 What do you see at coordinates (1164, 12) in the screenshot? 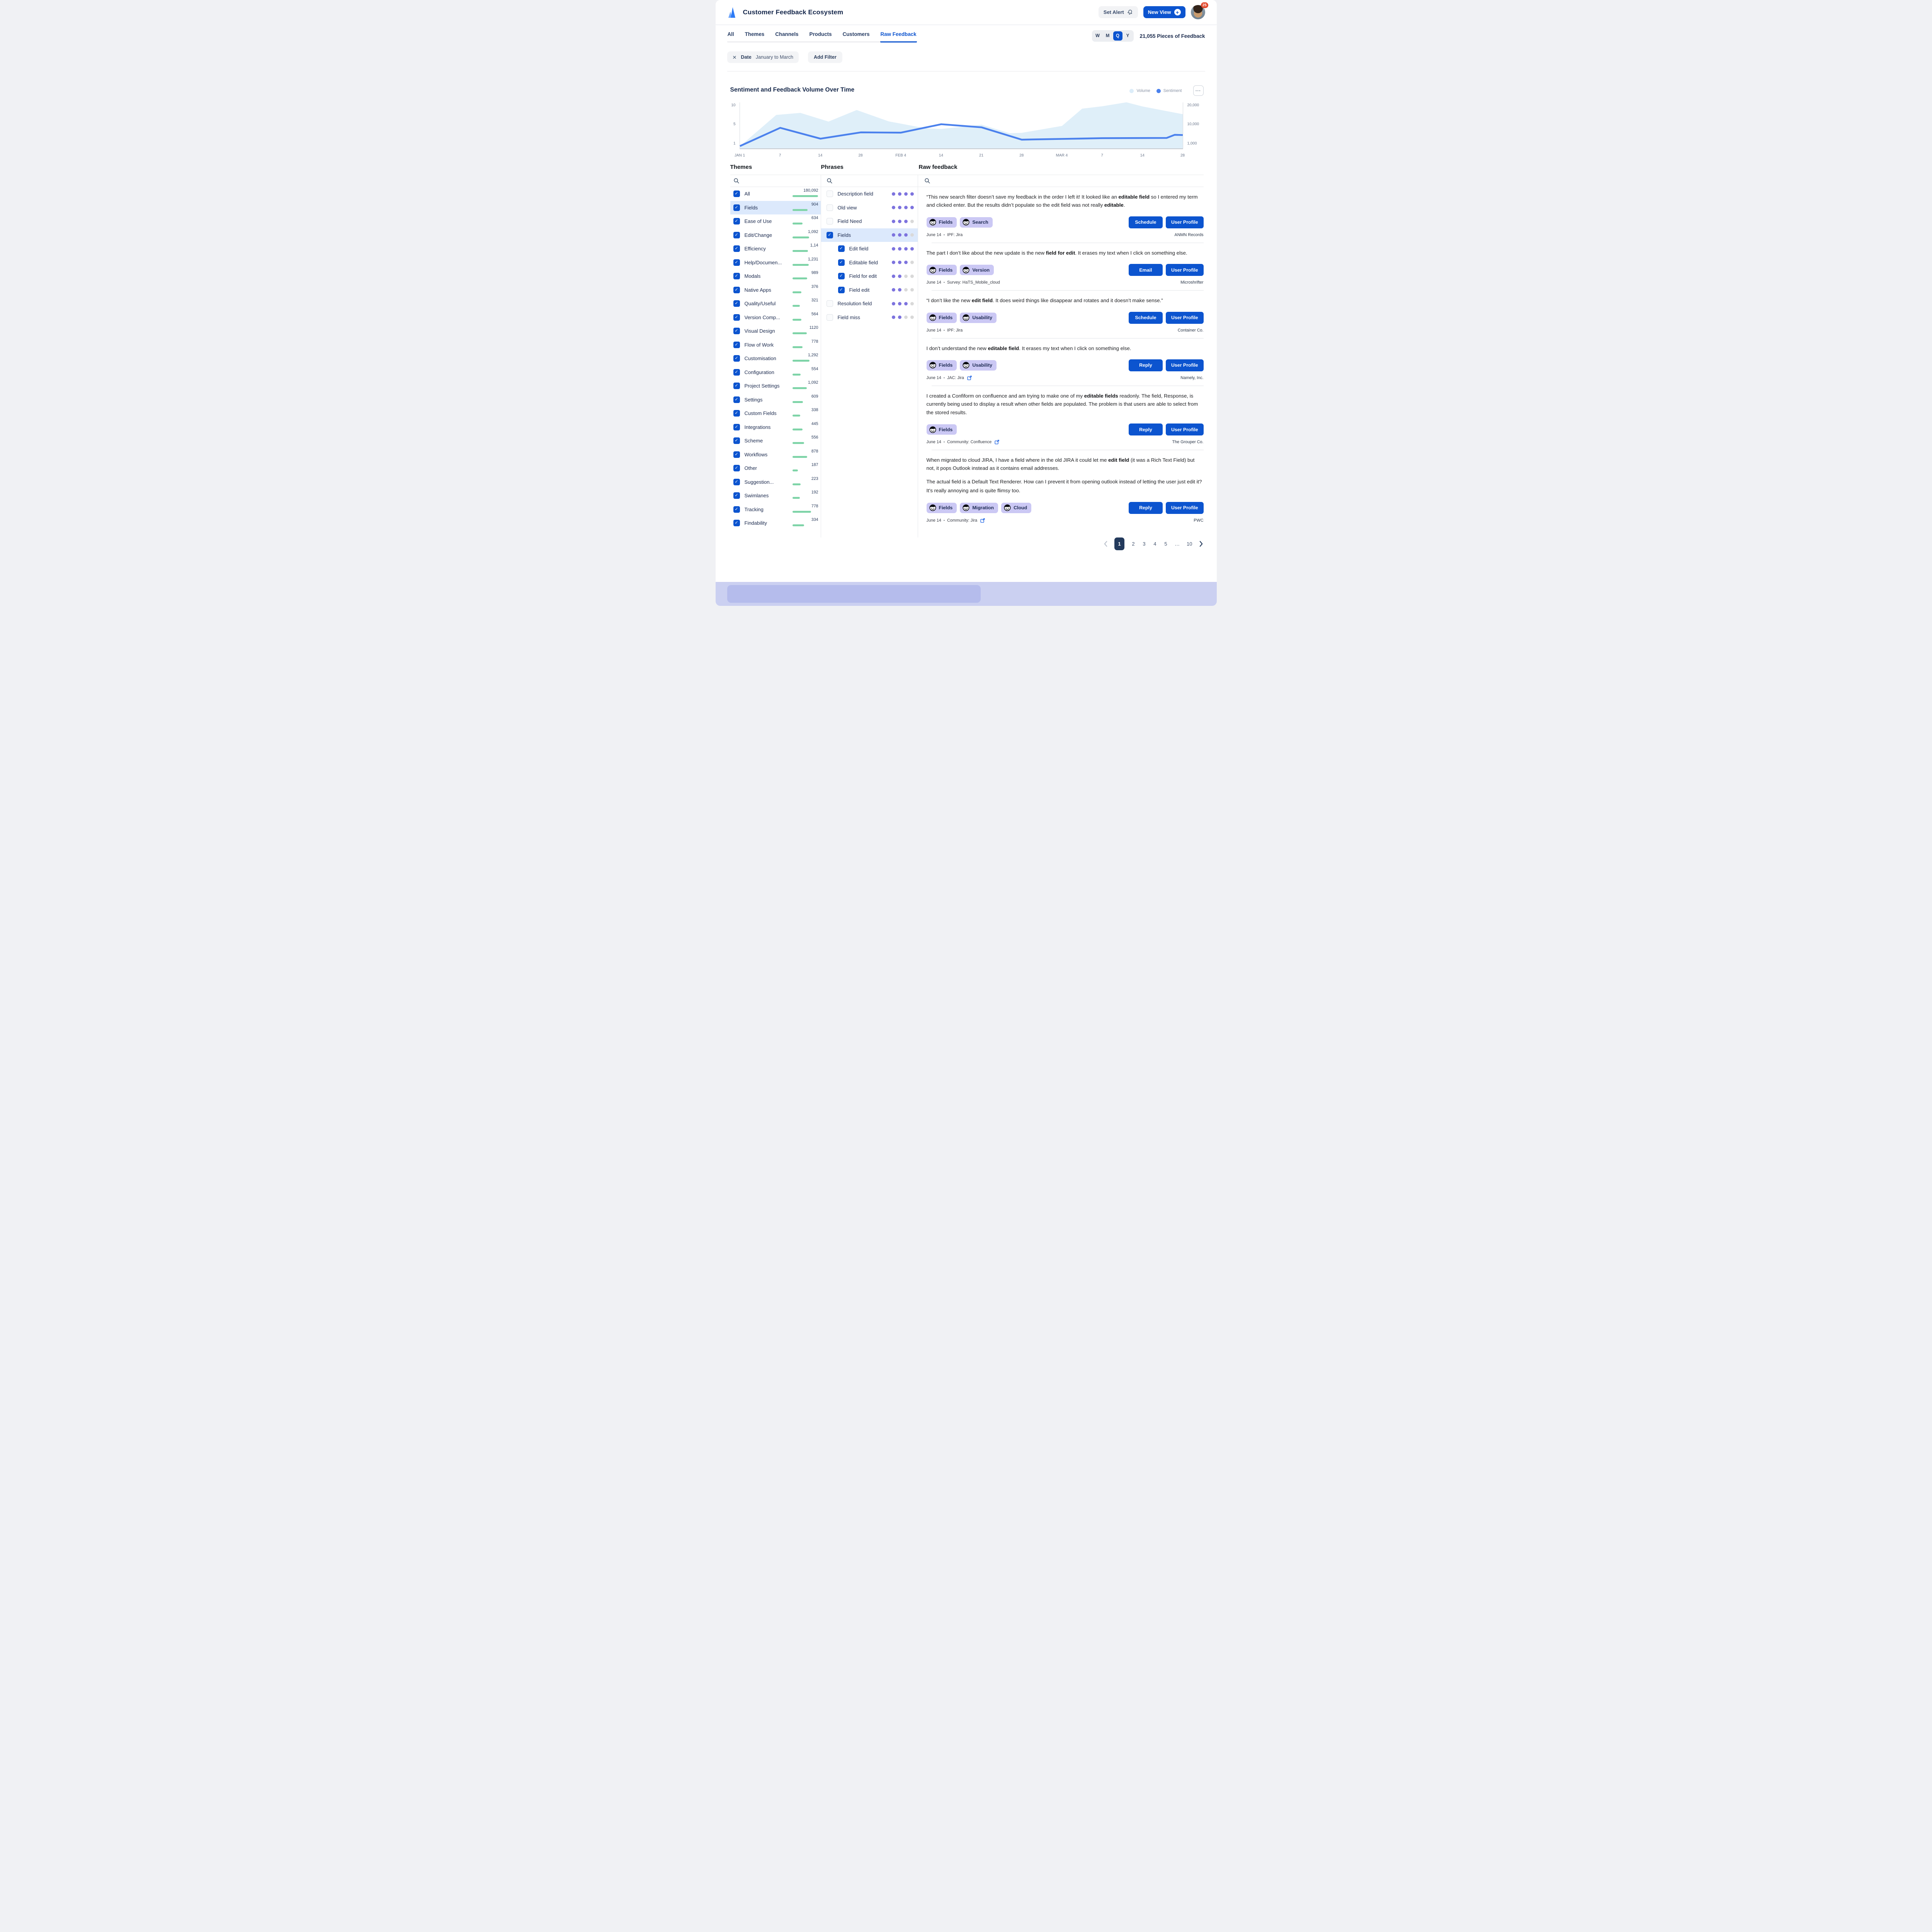
I see `new-view-button: New View +` at bounding box center [1164, 12].